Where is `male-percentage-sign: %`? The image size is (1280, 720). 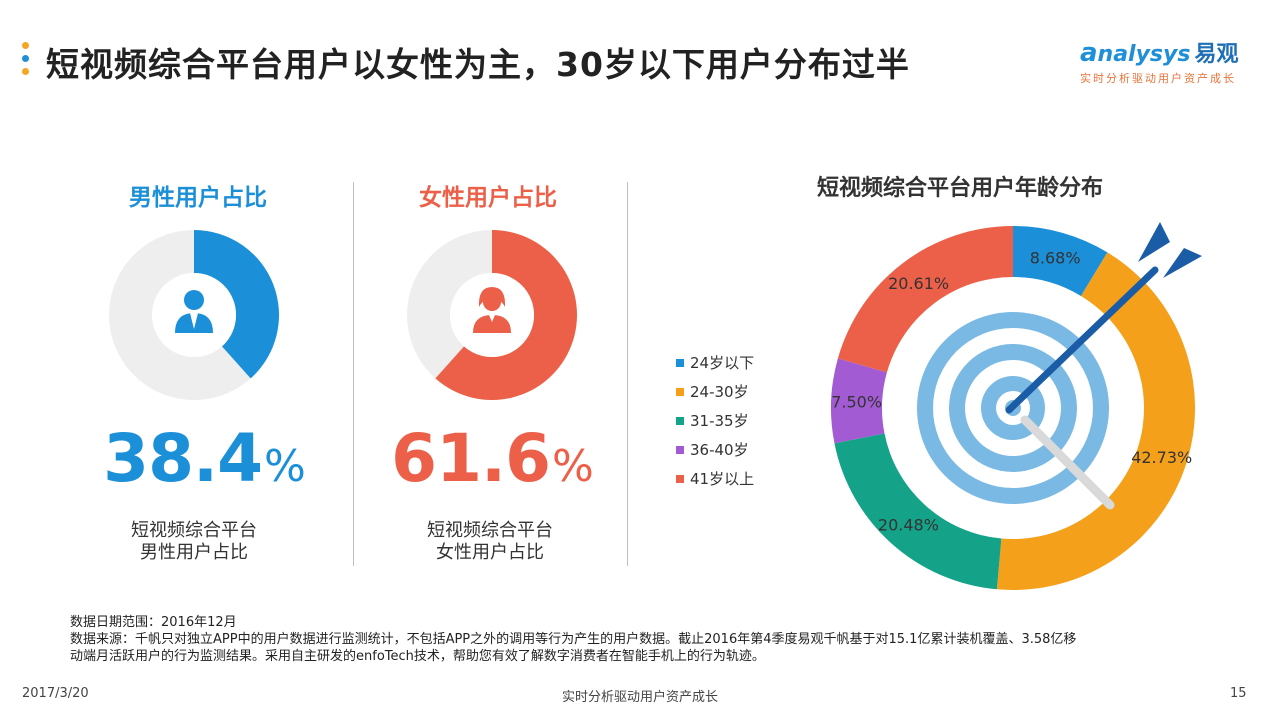 male-percentage-sign: % is located at coordinates (285, 466).